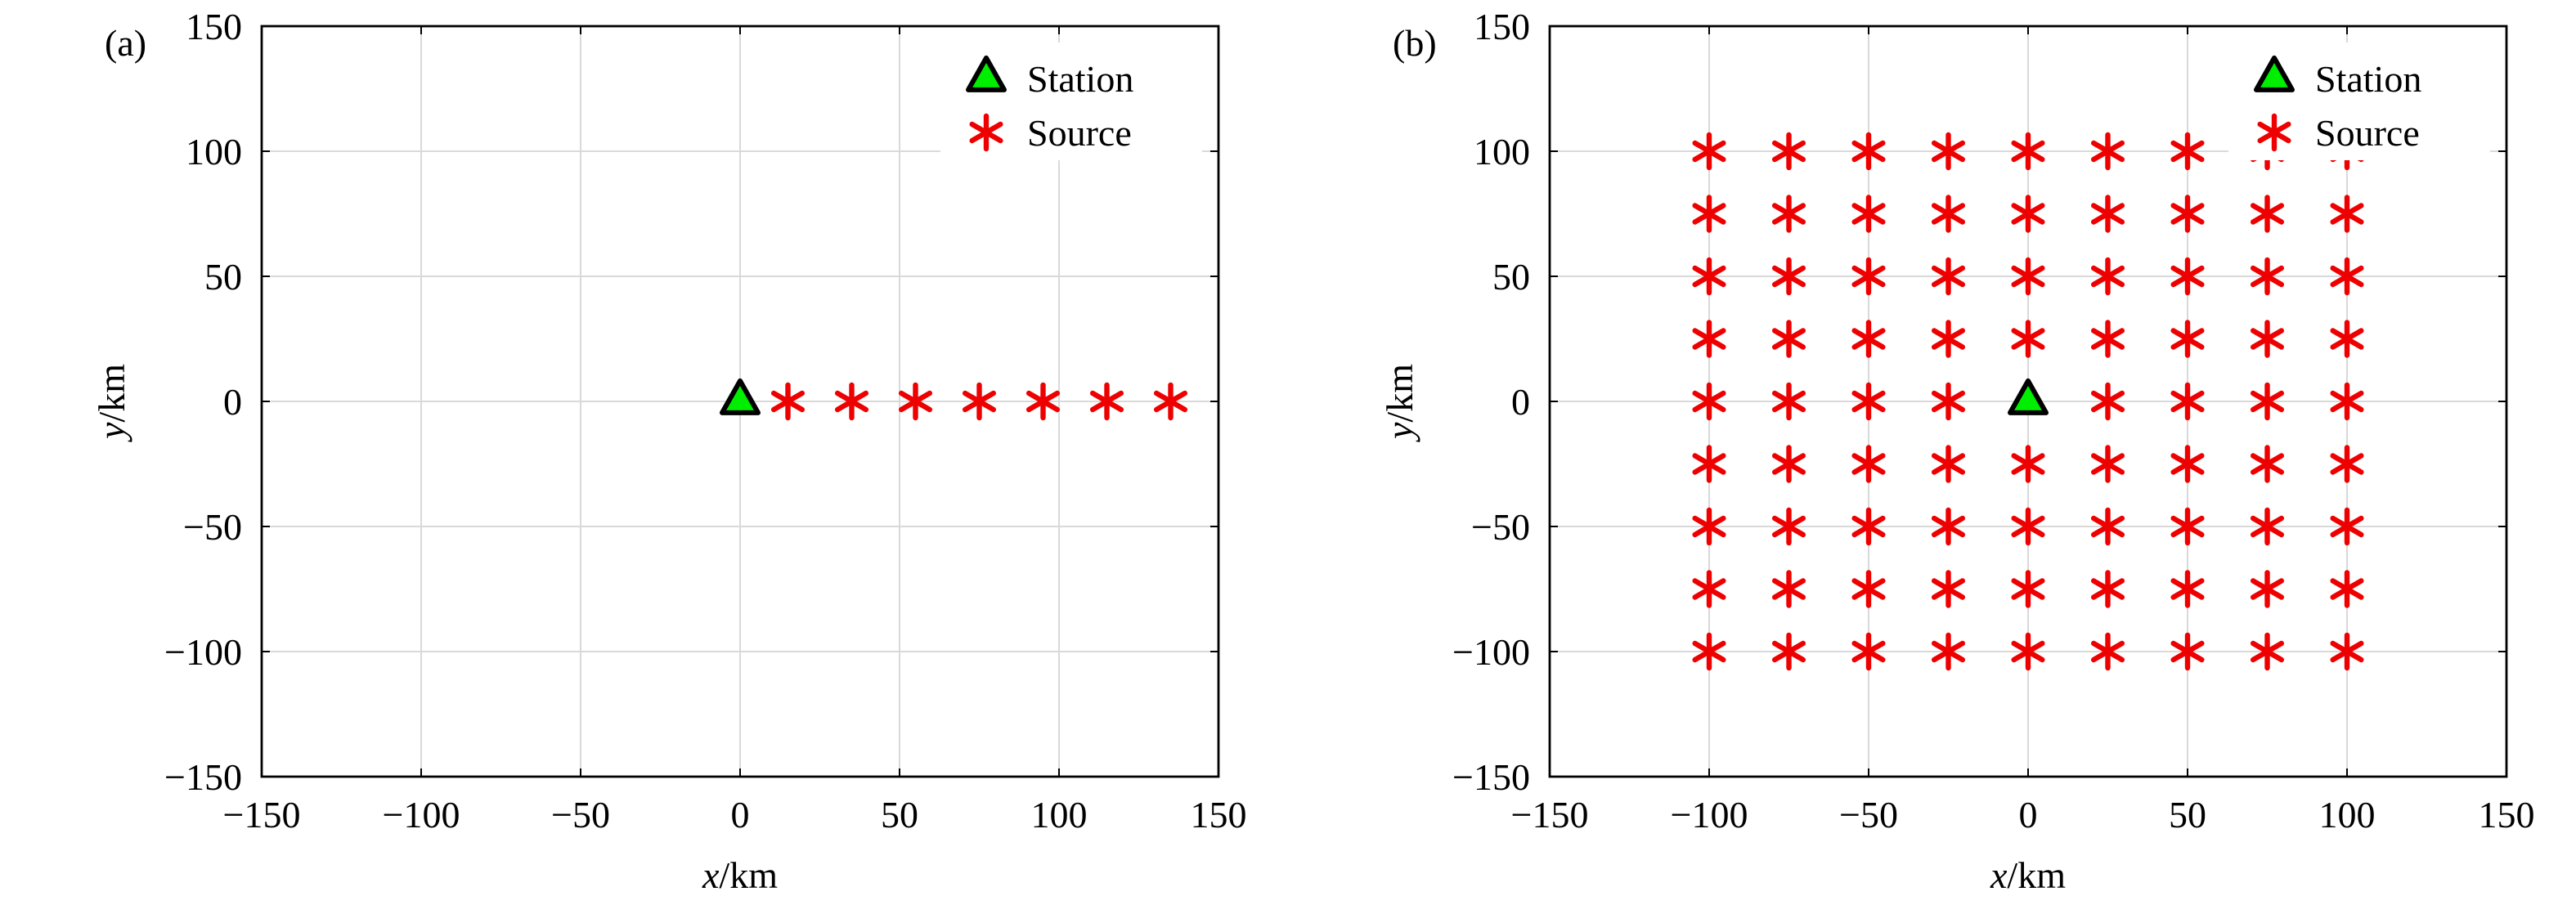 The width and height of the screenshot is (2576, 905). I want to click on y-tick-label: 0, so click(233, 402).